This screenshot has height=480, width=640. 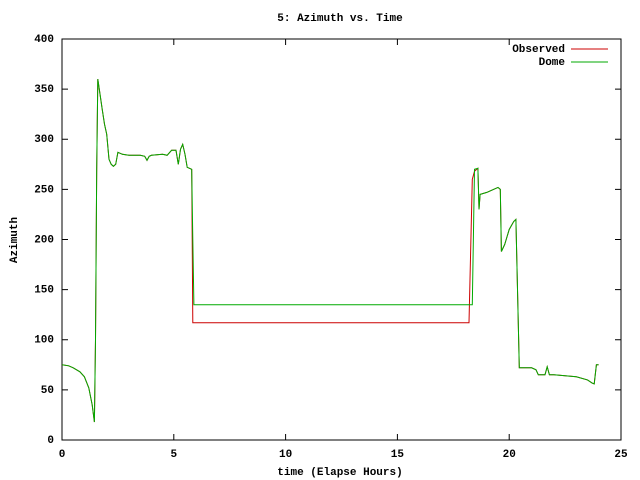 I want to click on legend-label: Dome, so click(x=552, y=63).